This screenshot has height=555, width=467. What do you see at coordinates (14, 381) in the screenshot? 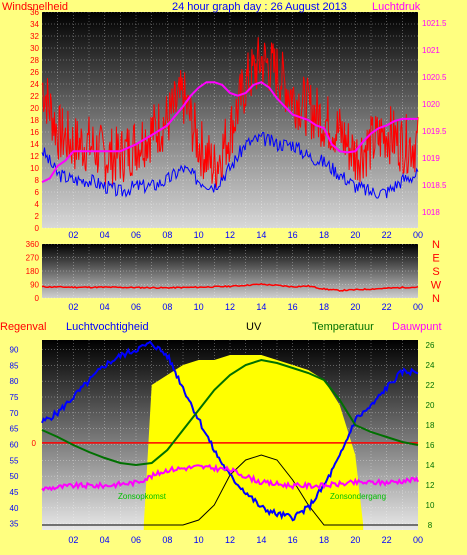
I see `humidity-tick-label: 80` at bounding box center [14, 381].